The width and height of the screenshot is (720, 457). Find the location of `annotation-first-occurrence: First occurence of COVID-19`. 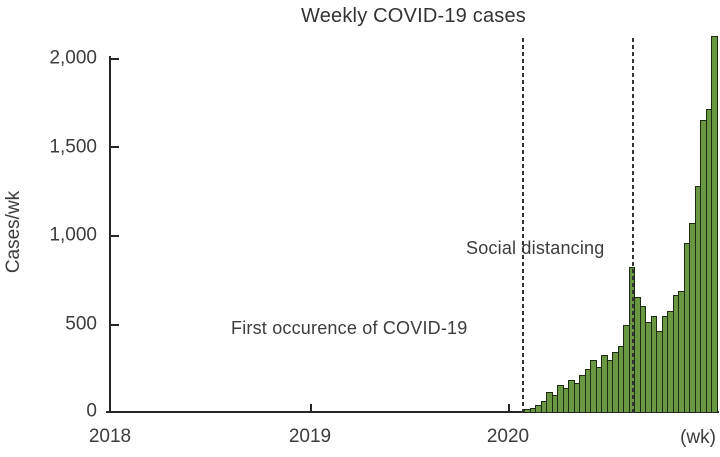

annotation-first-occurrence: First occurence of COVID-19 is located at coordinates (349, 328).